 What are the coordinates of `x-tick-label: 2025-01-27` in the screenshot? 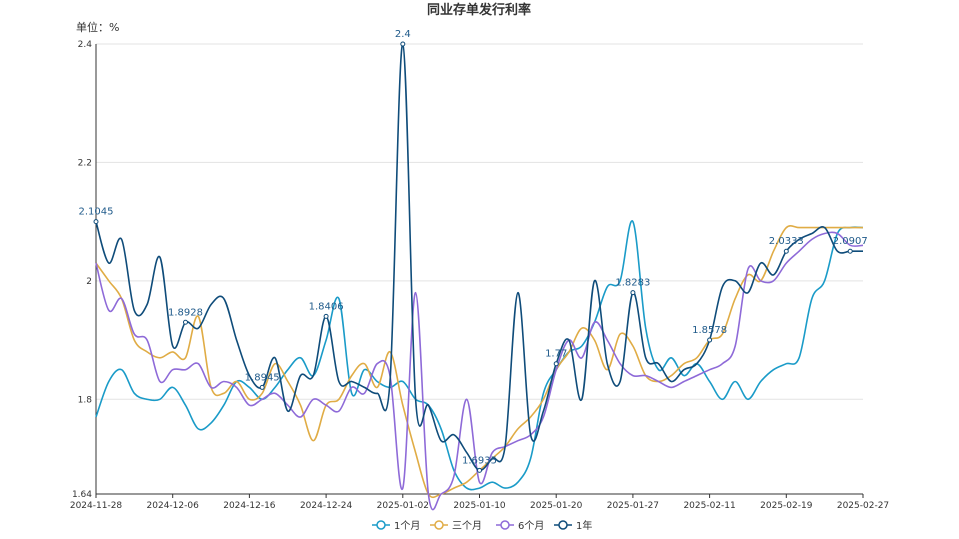 It's located at (633, 506).